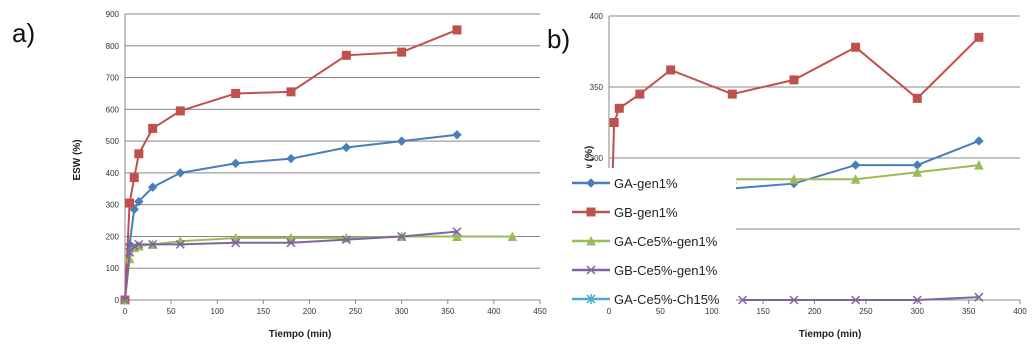  I want to click on chart-b-x-tick-label: 250, so click(866, 311).